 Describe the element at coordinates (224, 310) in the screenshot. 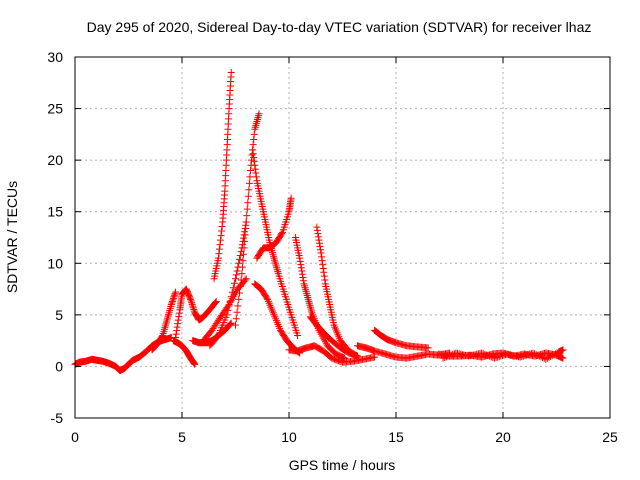

I see `series-ramp-f` at that location.